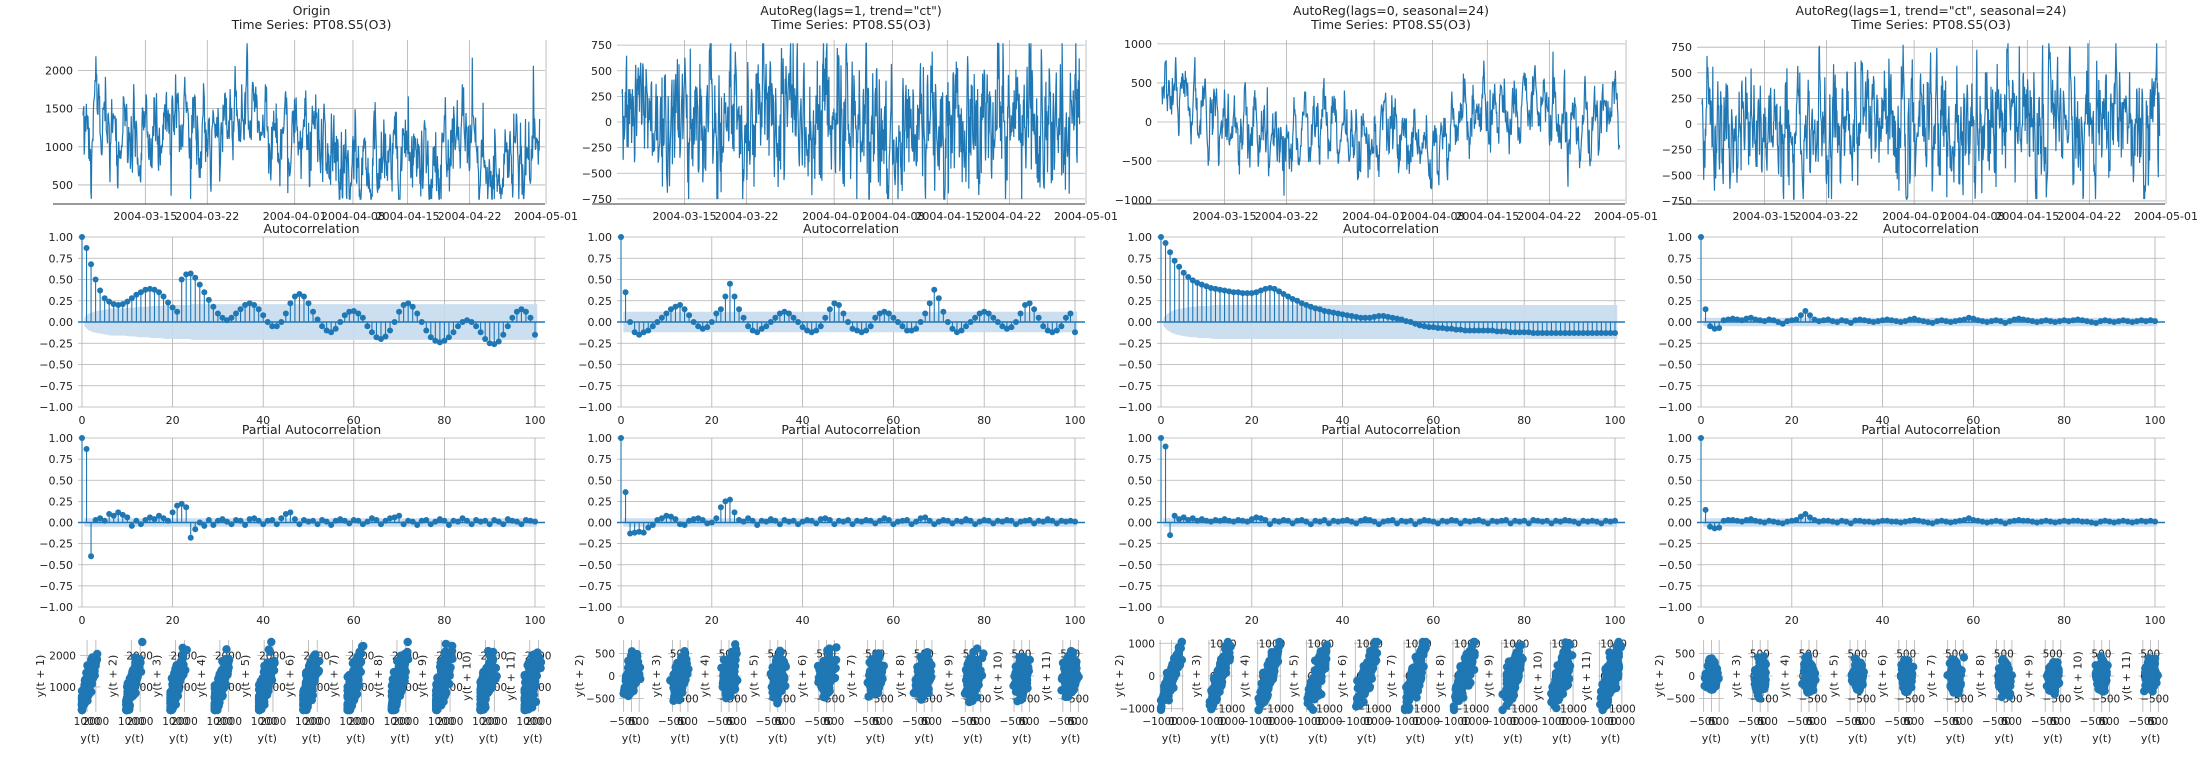  I want to click on timeseries-ytick-label: 0, so click(608, 122).